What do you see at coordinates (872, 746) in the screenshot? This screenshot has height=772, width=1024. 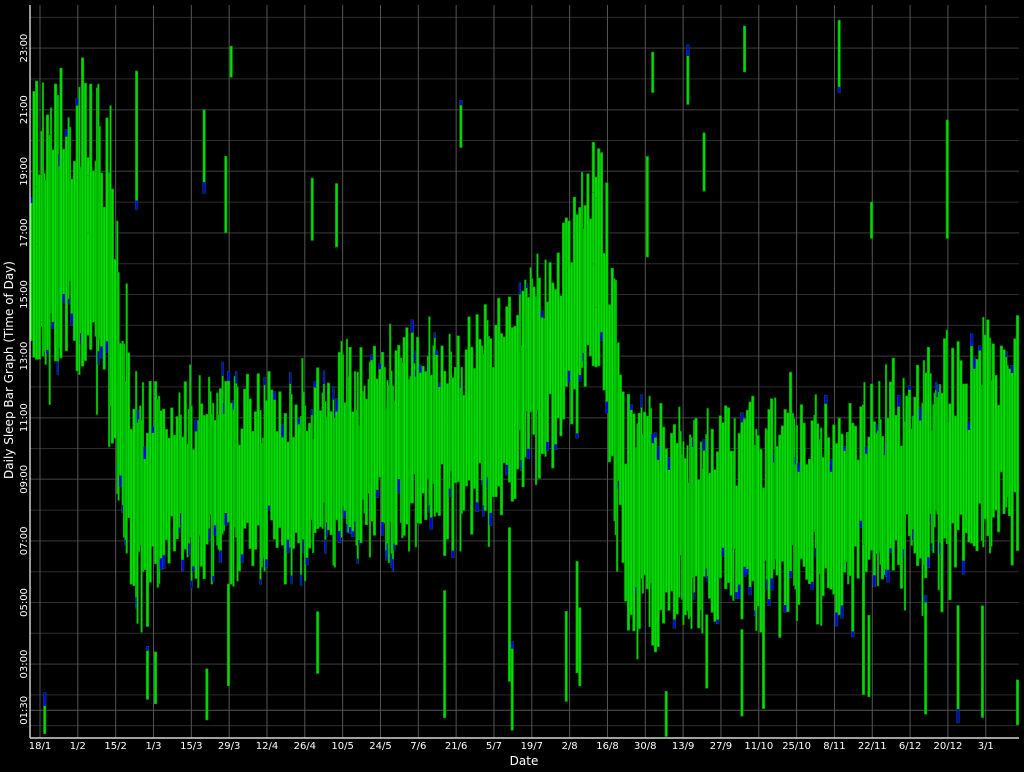 I see `x-tick-label: 22/11` at bounding box center [872, 746].